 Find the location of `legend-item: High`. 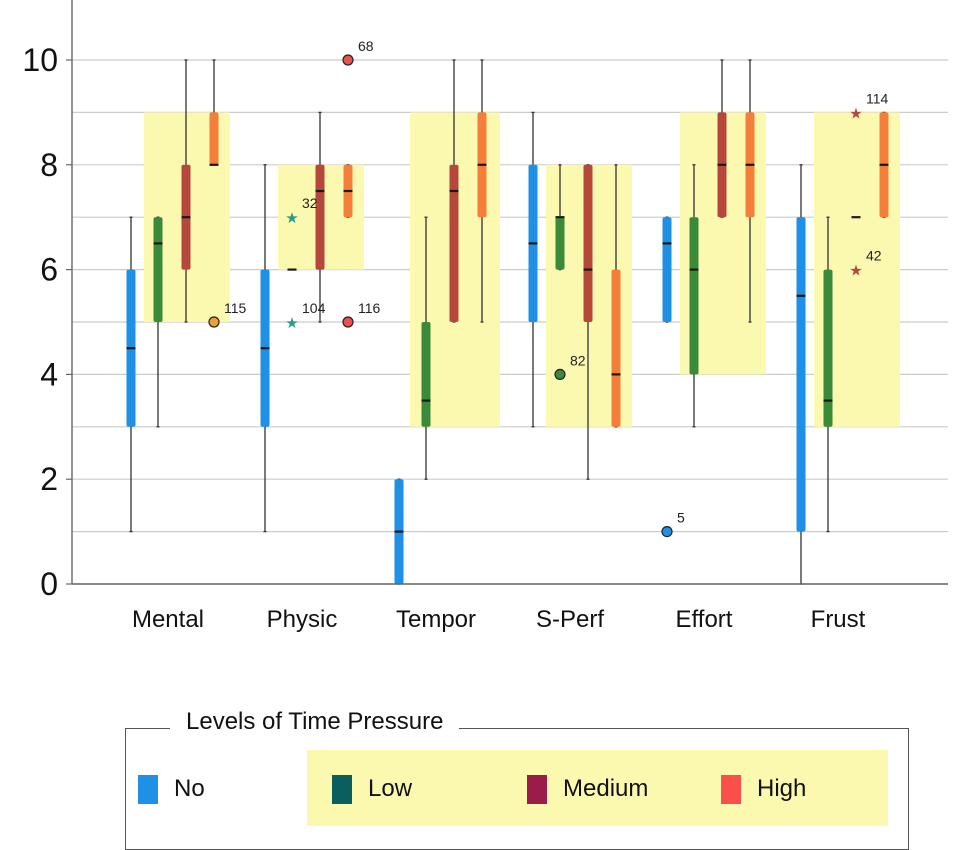

legend-item: High is located at coordinates (763, 789).